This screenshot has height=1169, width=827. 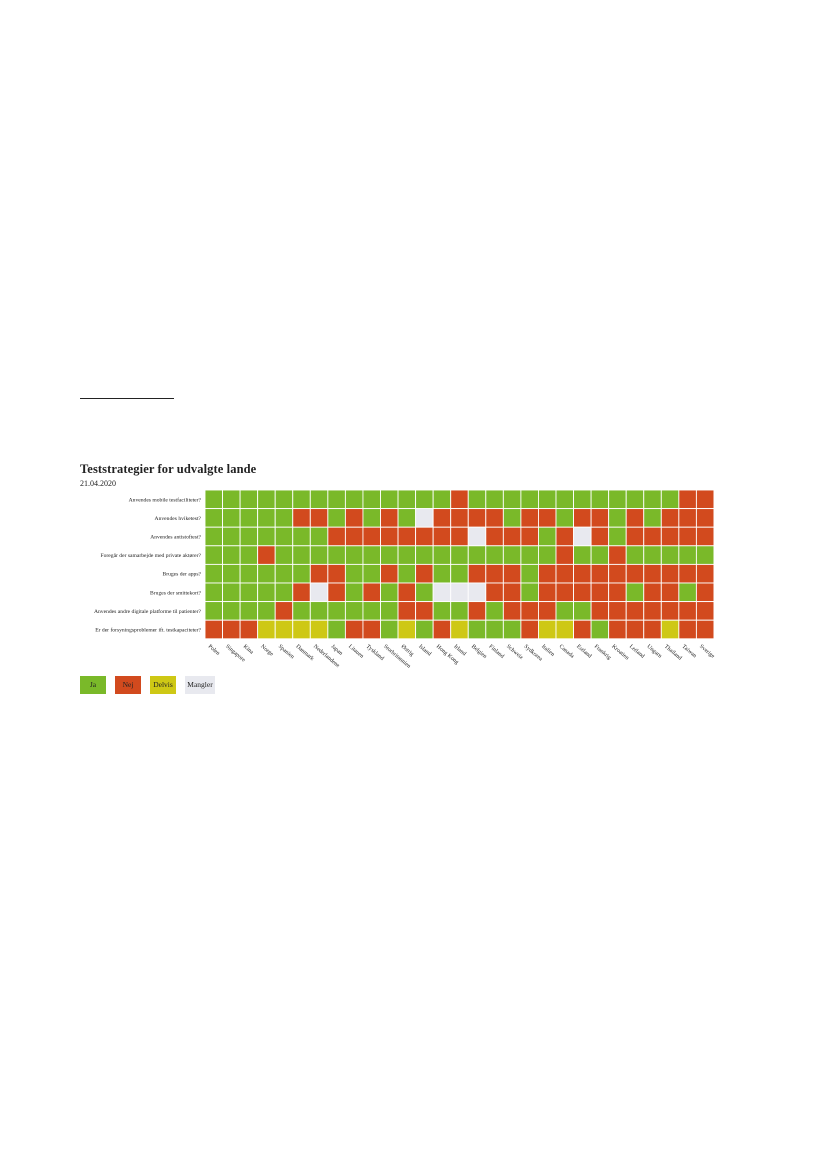 What do you see at coordinates (165, 499) in the screenshot?
I see `row-label: Anvendes mobile testfaciliteter?` at bounding box center [165, 499].